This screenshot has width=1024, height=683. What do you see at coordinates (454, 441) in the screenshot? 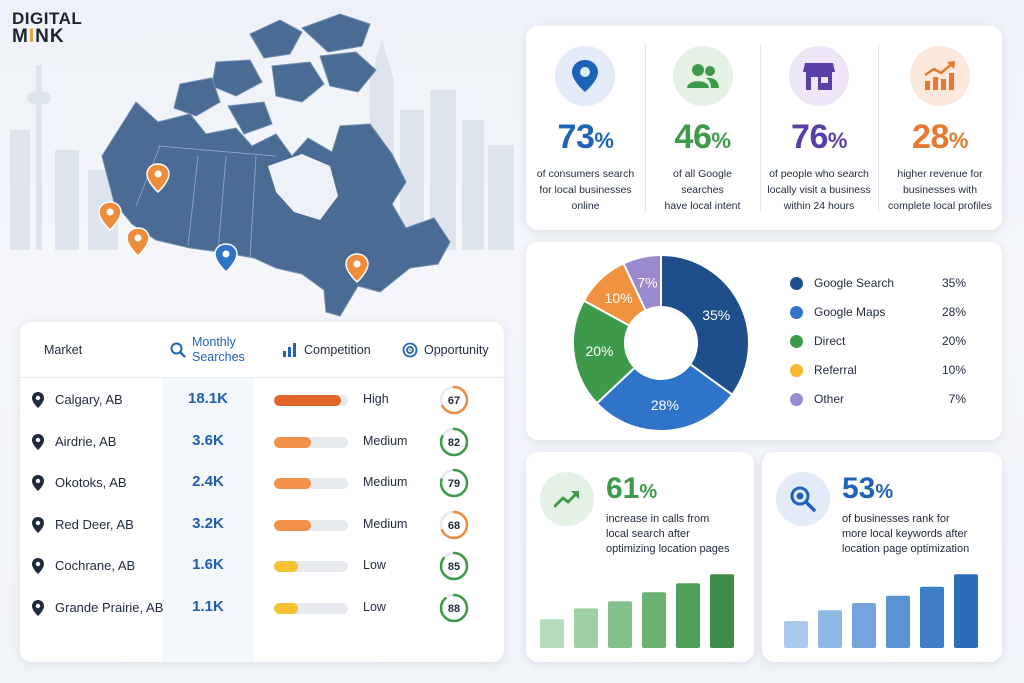
I see `opportunity-score-ring: 82` at bounding box center [454, 441].